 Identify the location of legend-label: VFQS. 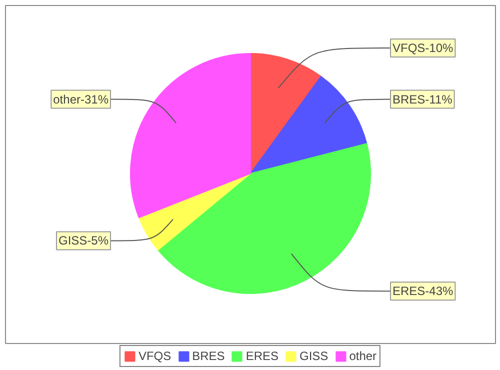
(155, 356).